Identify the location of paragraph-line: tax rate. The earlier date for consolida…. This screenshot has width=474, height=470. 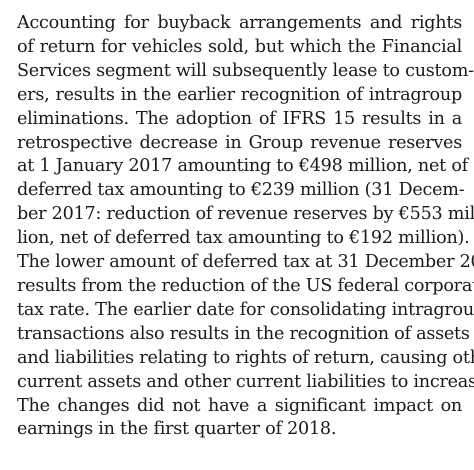
(245, 309).